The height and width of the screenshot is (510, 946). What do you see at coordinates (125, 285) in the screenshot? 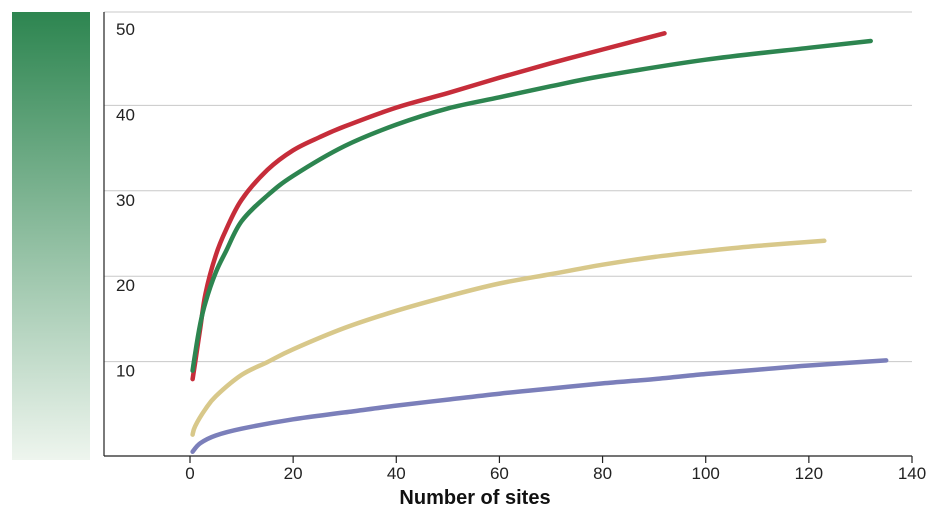
I see `y-tick-label: 20` at bounding box center [125, 285].